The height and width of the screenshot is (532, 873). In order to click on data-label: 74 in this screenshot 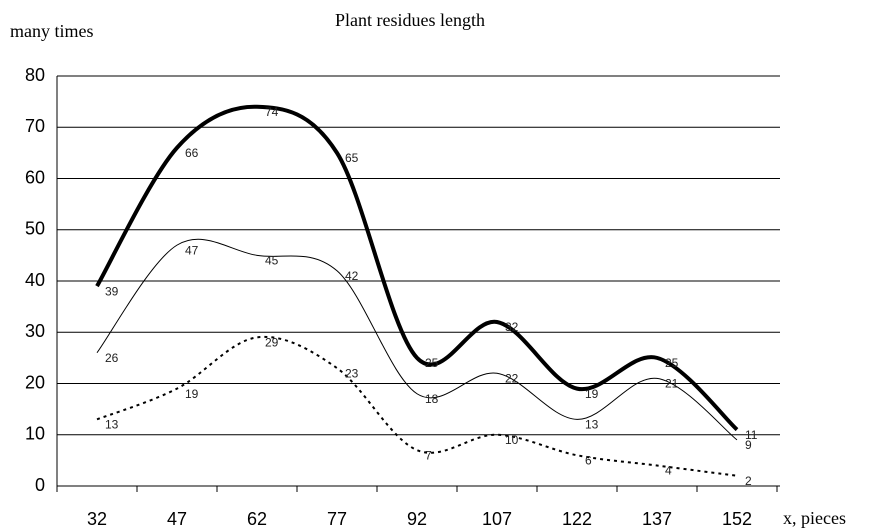, I will do `click(272, 112)`.